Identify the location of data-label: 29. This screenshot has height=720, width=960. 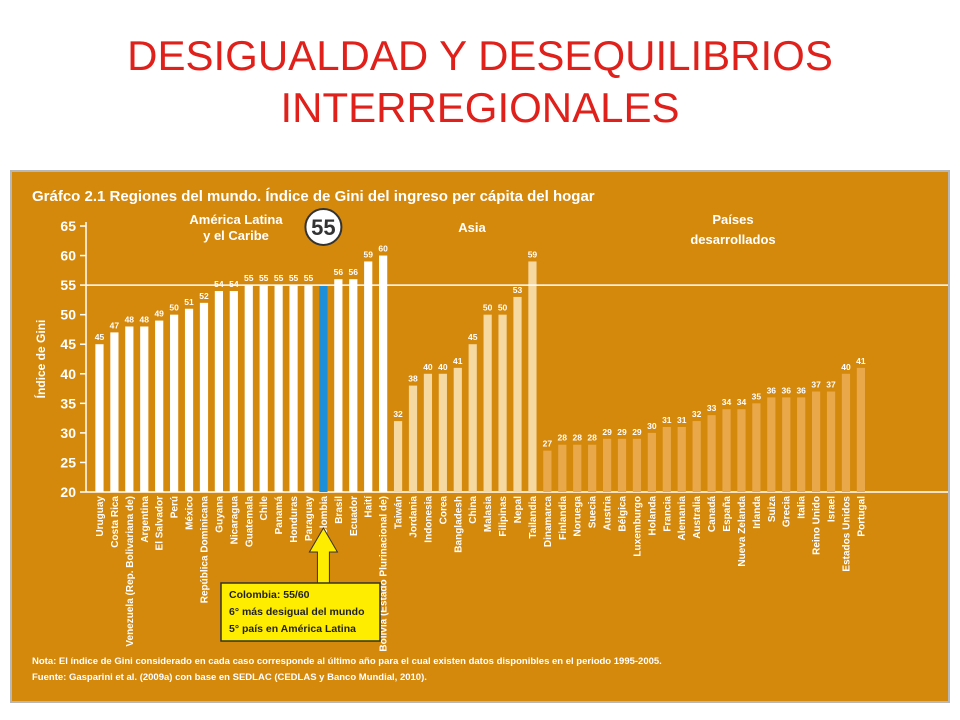
(607, 432).